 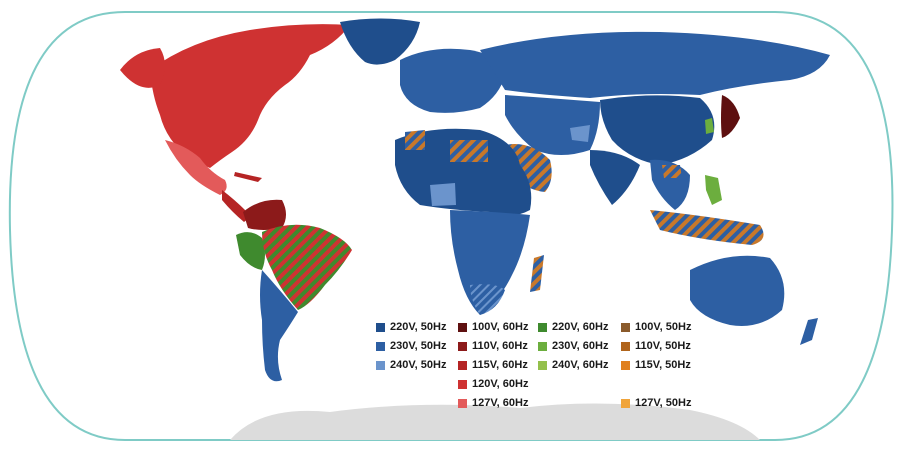 I want to click on legend-item: 110V, 50Hz, so click(x=656, y=346).